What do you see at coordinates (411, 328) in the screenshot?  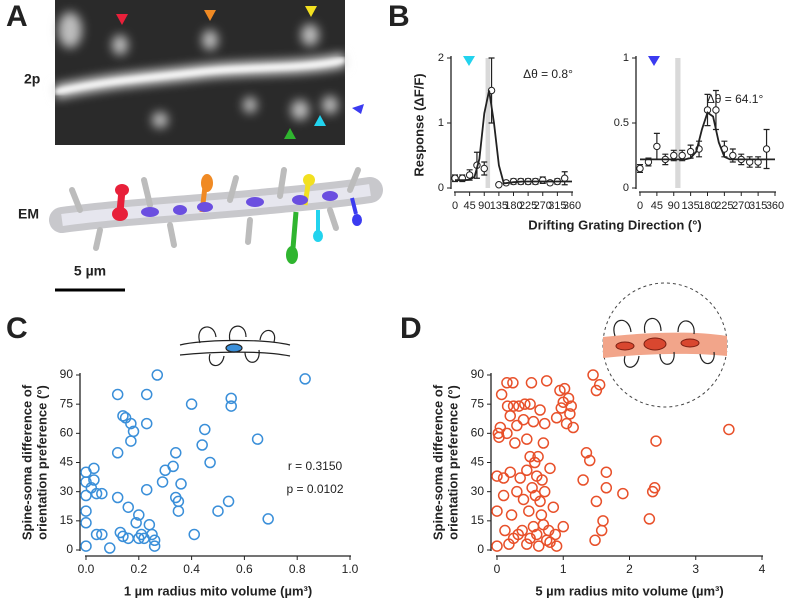 I see `panel-label: D` at bounding box center [411, 328].